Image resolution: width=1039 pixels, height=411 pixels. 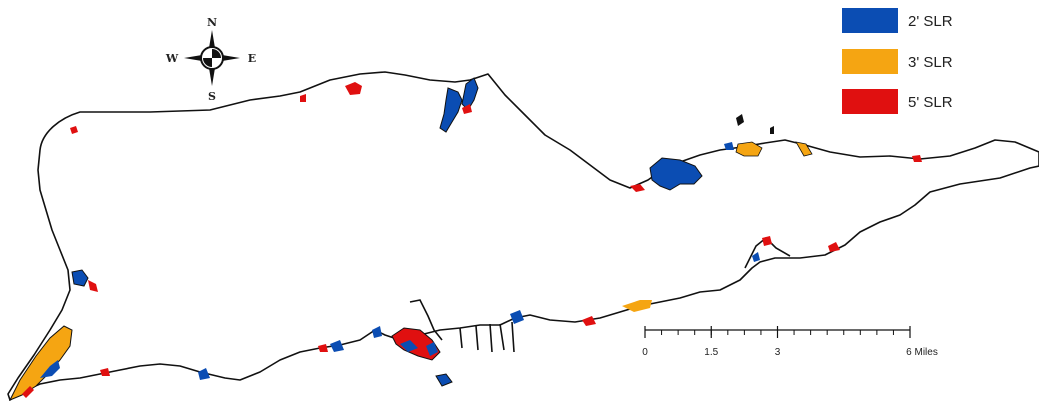 I want to click on south-pier-outline, so click(x=426, y=320).